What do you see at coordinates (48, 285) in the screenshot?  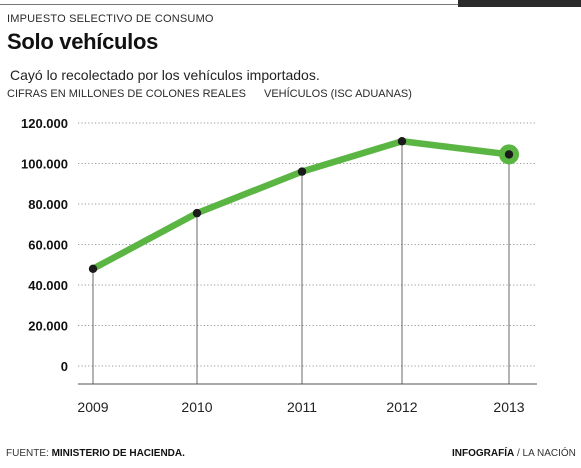 I see `y-tick-label: 40.000` at bounding box center [48, 285].